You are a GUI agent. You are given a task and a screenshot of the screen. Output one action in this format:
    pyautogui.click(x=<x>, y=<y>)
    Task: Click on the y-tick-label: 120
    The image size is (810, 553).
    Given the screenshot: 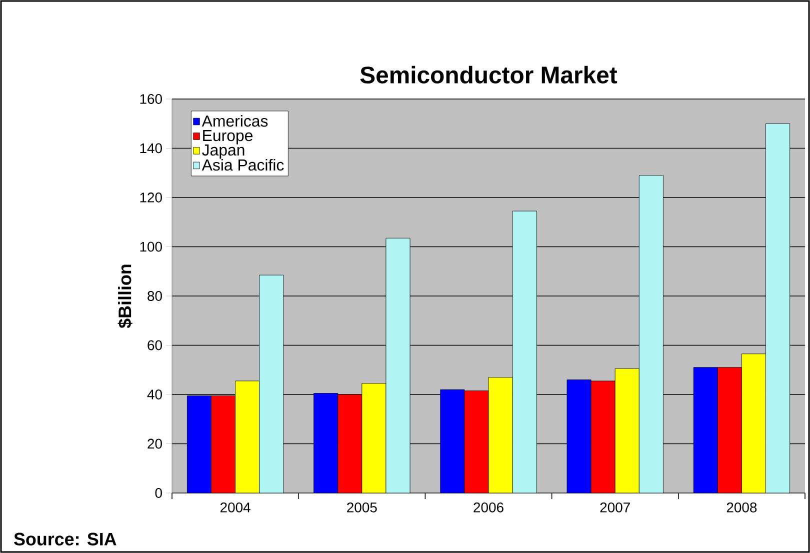 What is the action you would take?
    pyautogui.click(x=151, y=197)
    